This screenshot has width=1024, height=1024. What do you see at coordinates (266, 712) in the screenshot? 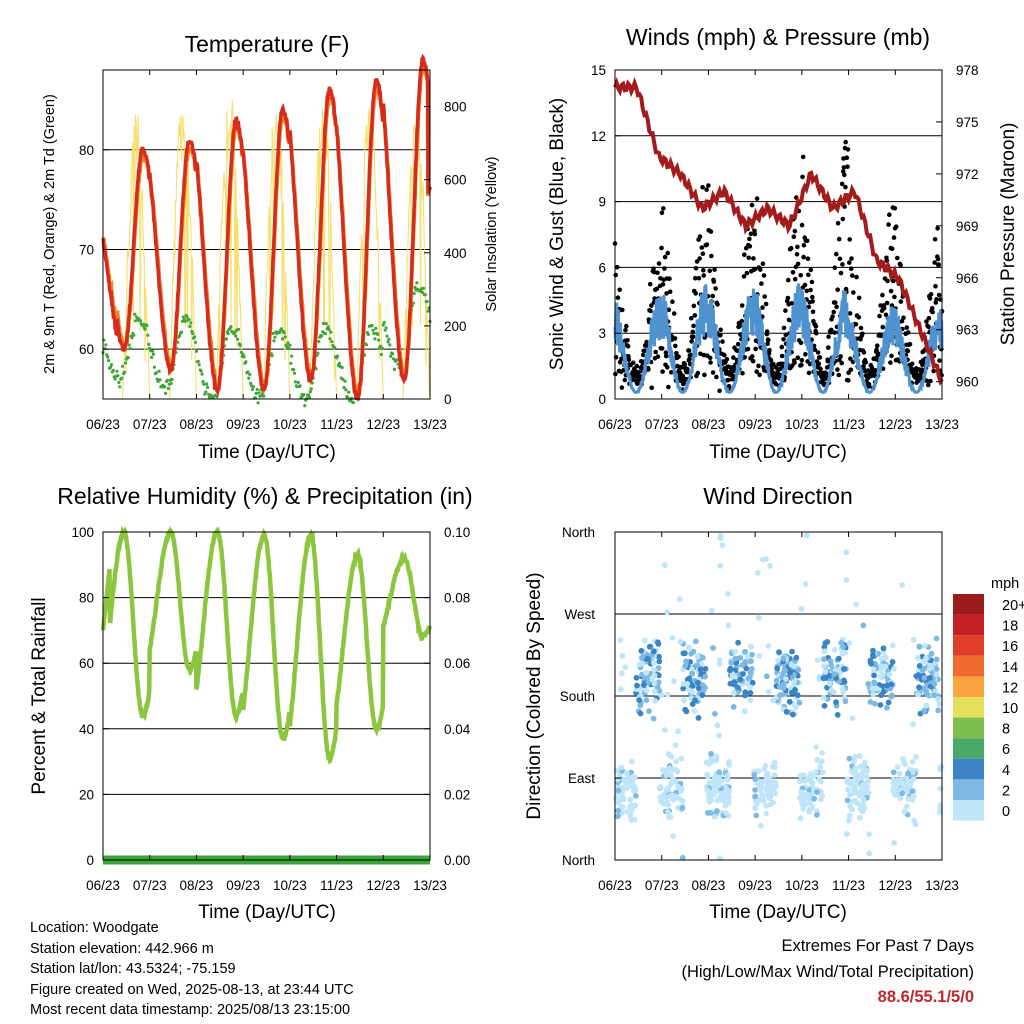
I see `humidity-x-ticks: 06/23 07/23 08/23 09/23 10/23 11/23 12/23 13/23` at bounding box center [266, 712].